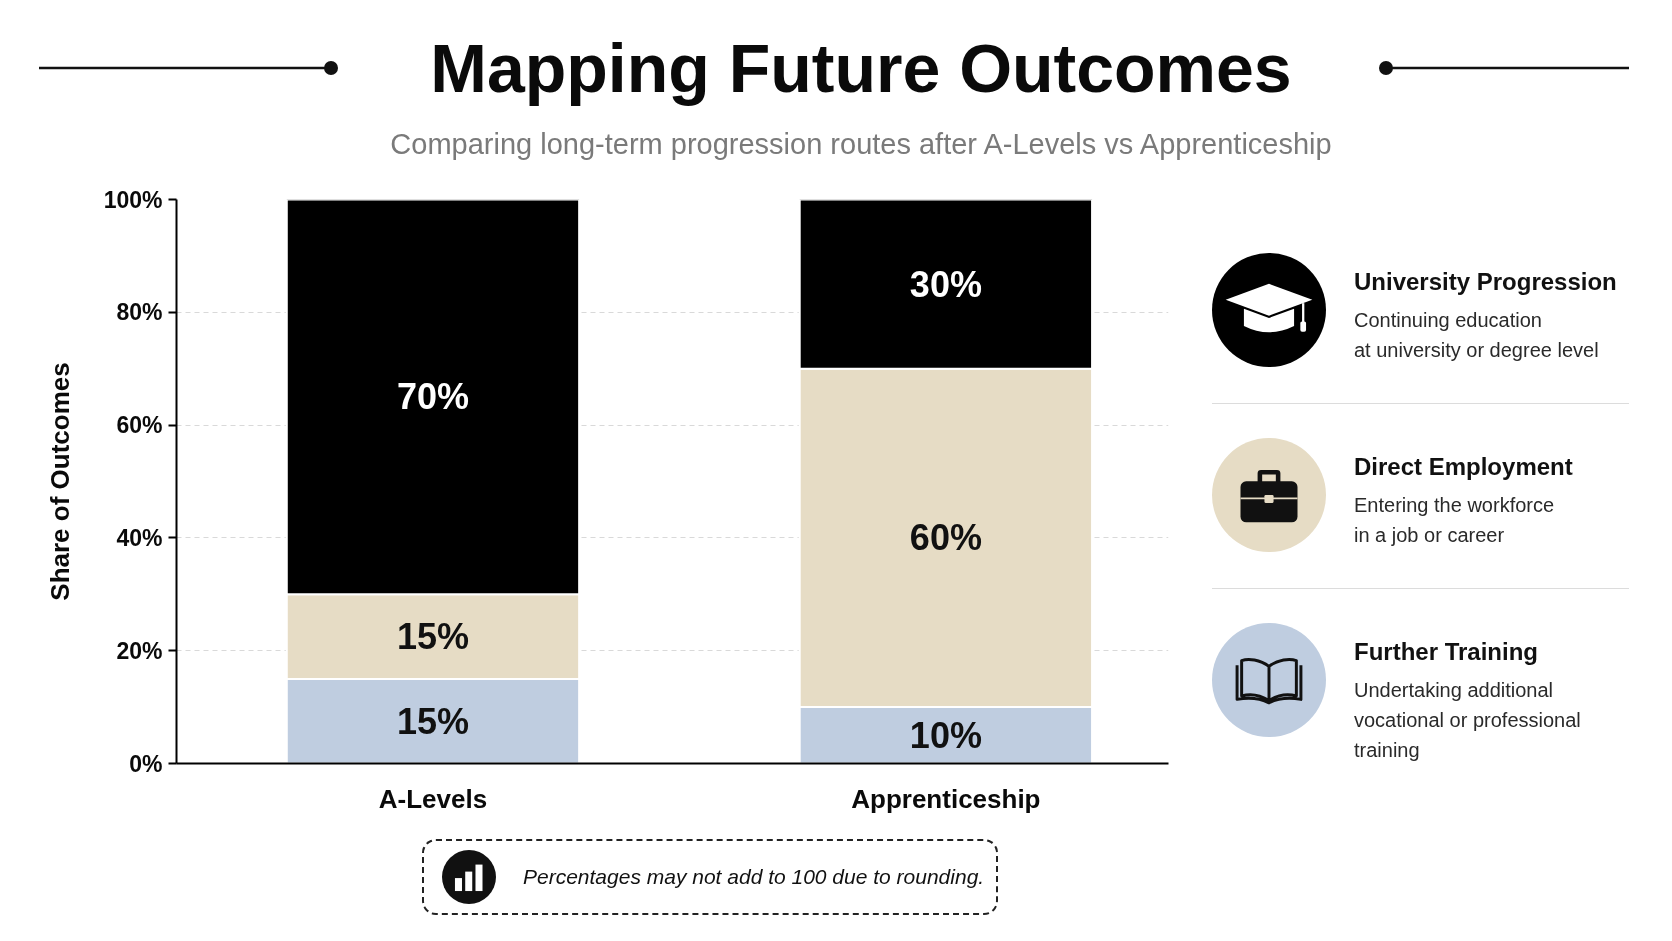 The width and height of the screenshot is (1672, 941). Describe the element at coordinates (59, 481) in the screenshot. I see `y-axis-title: Share of Outcomes` at that location.